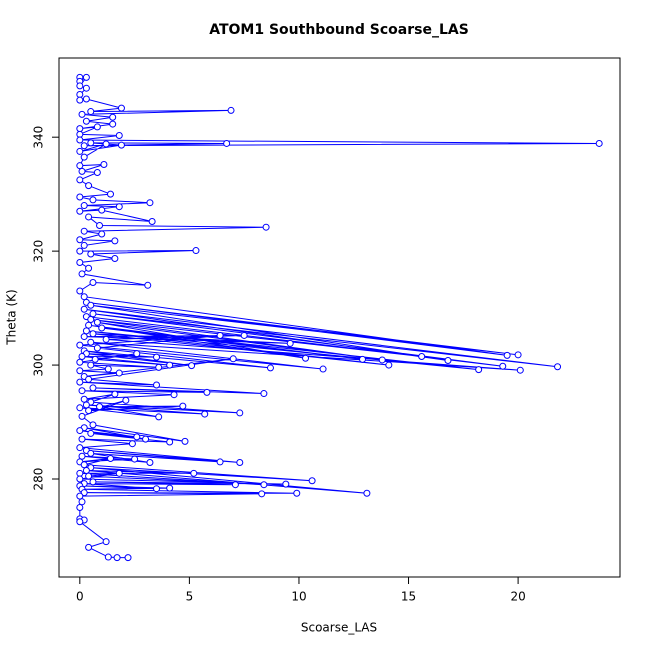  I want to click on x-axis-label: Scoarse_LAS, so click(339, 628).